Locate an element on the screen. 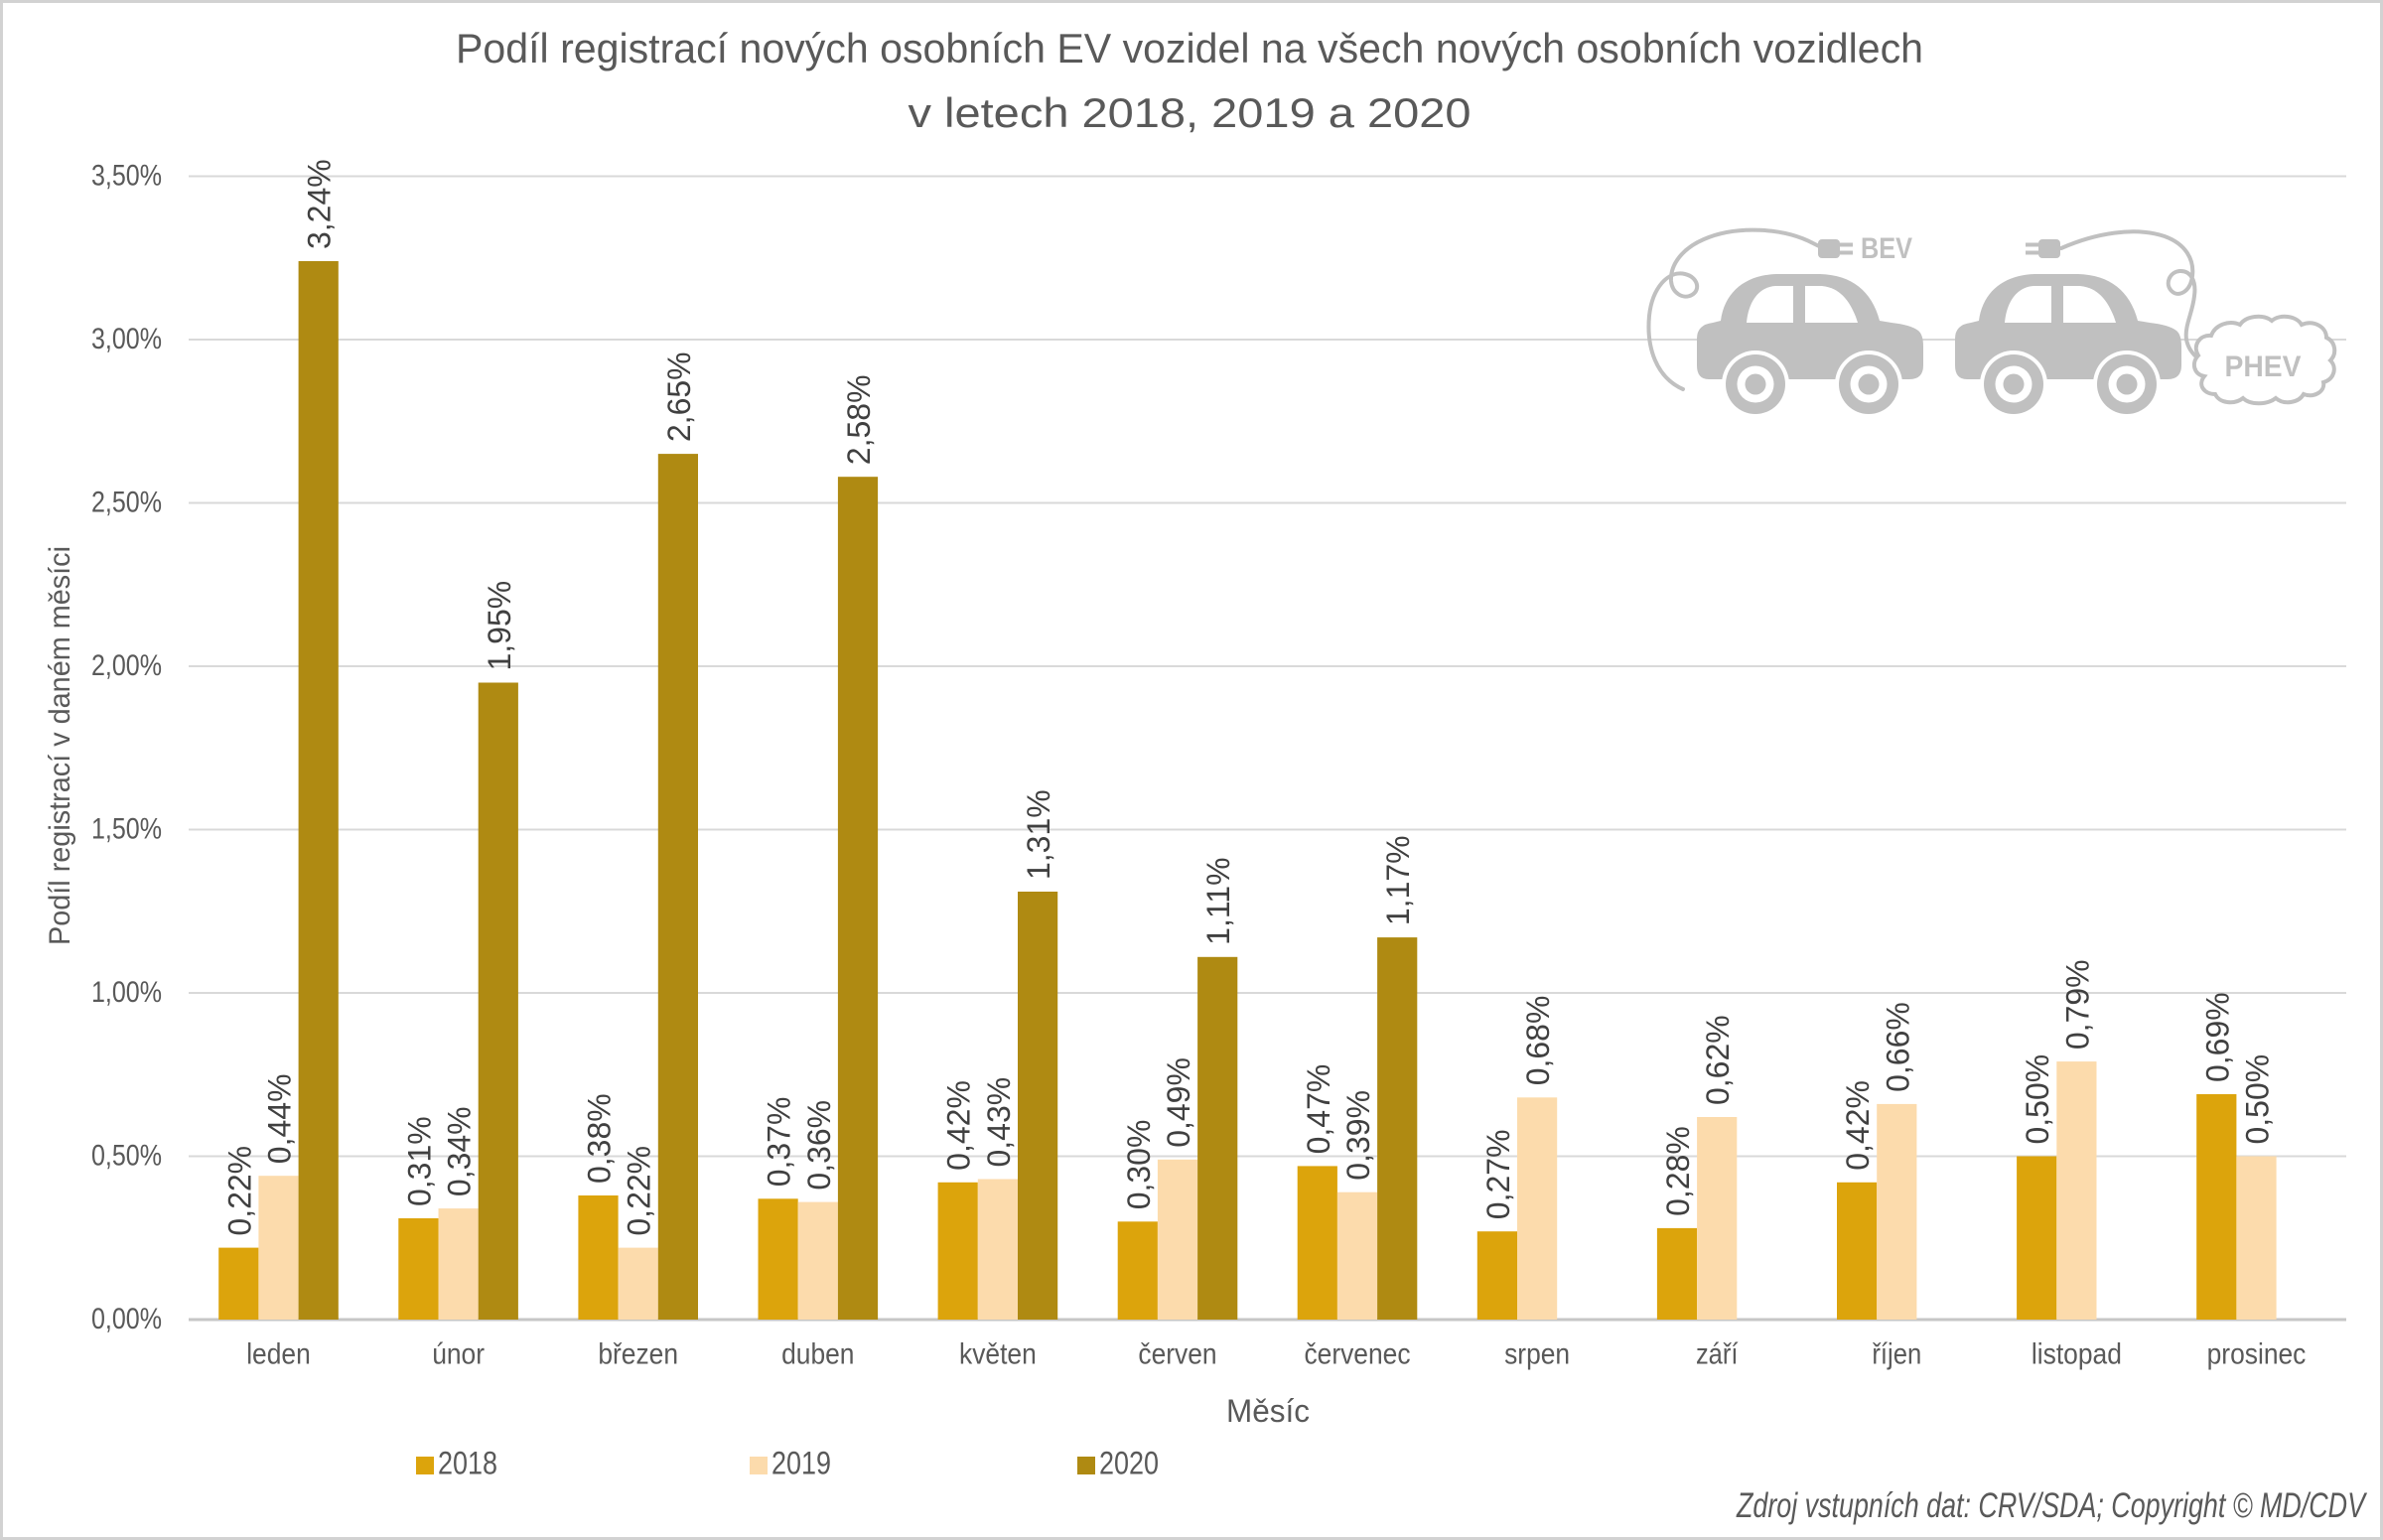 The height and width of the screenshot is (1540, 2383). svg-text: červen is located at coordinates (1177, 1354).